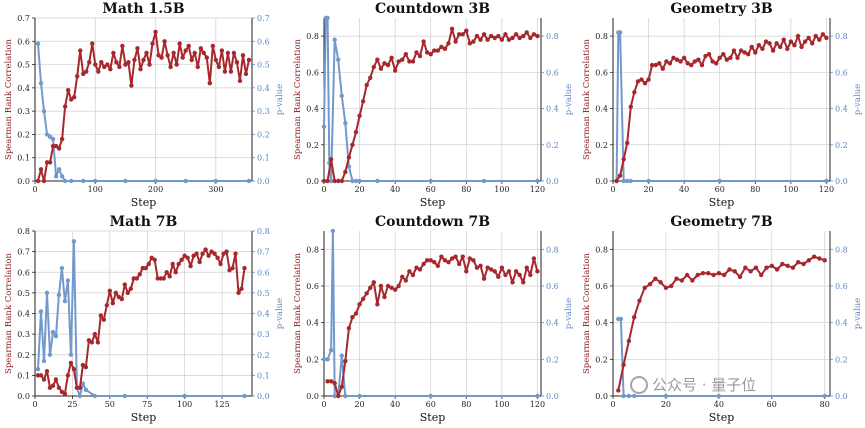 The width and height of the screenshot is (865, 428). What do you see at coordinates (601, 249) in the screenshot?
I see `y-tick-label-left: 0.8` at bounding box center [601, 249].